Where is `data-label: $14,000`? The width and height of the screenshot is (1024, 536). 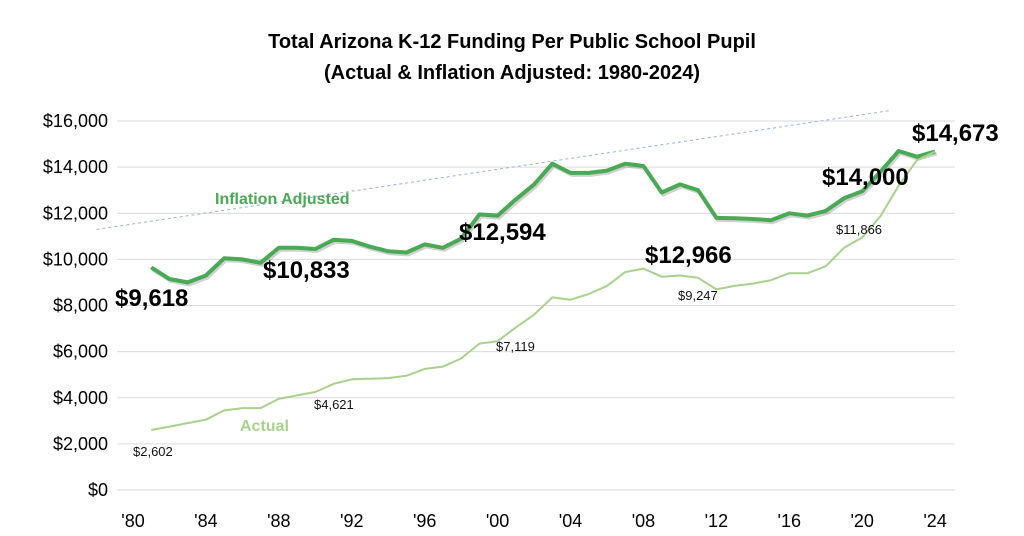 data-label: $14,000 is located at coordinates (865, 177).